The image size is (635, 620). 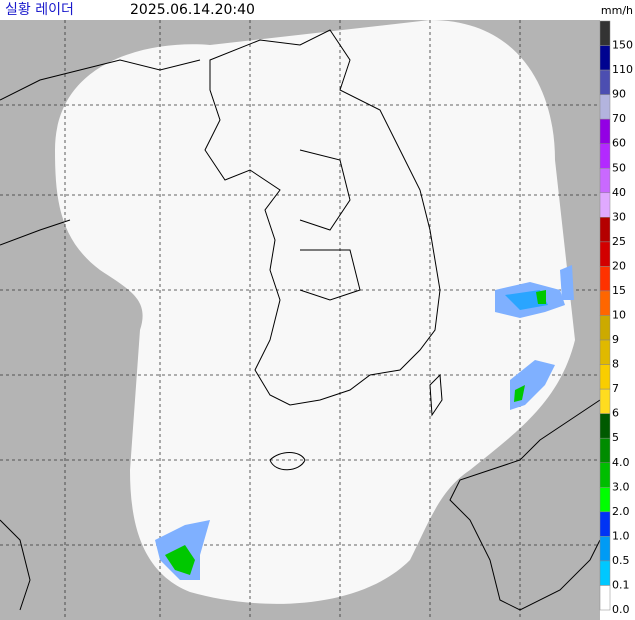 I want to click on header-bar, so click(x=317, y=10).